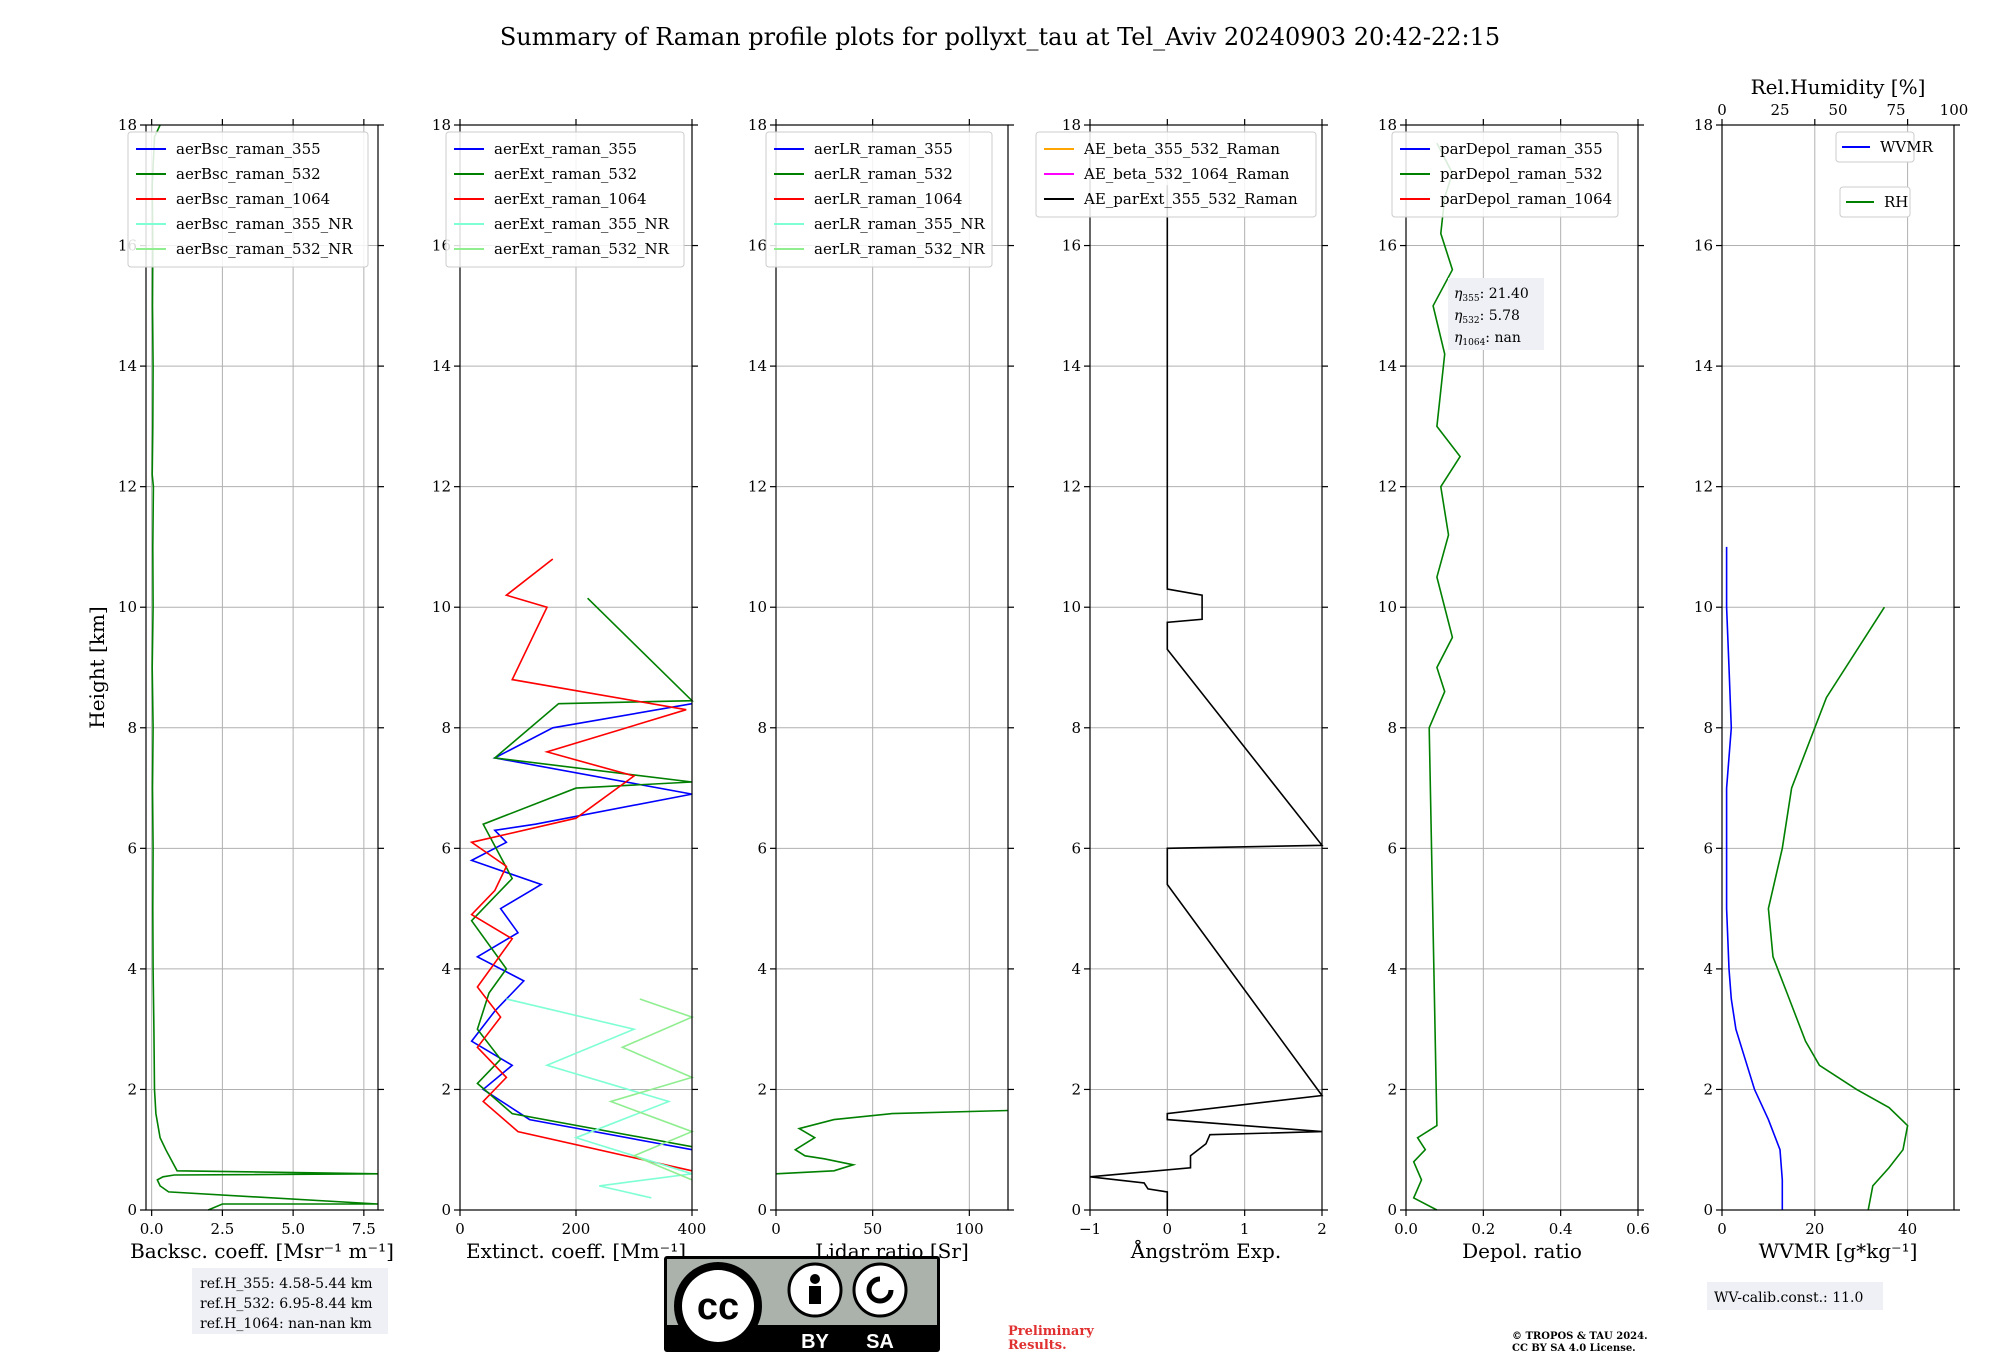 The width and height of the screenshot is (2000, 1360). What do you see at coordinates (1795, 1296) in the screenshot?
I see `wv-calib-box-bg` at bounding box center [1795, 1296].